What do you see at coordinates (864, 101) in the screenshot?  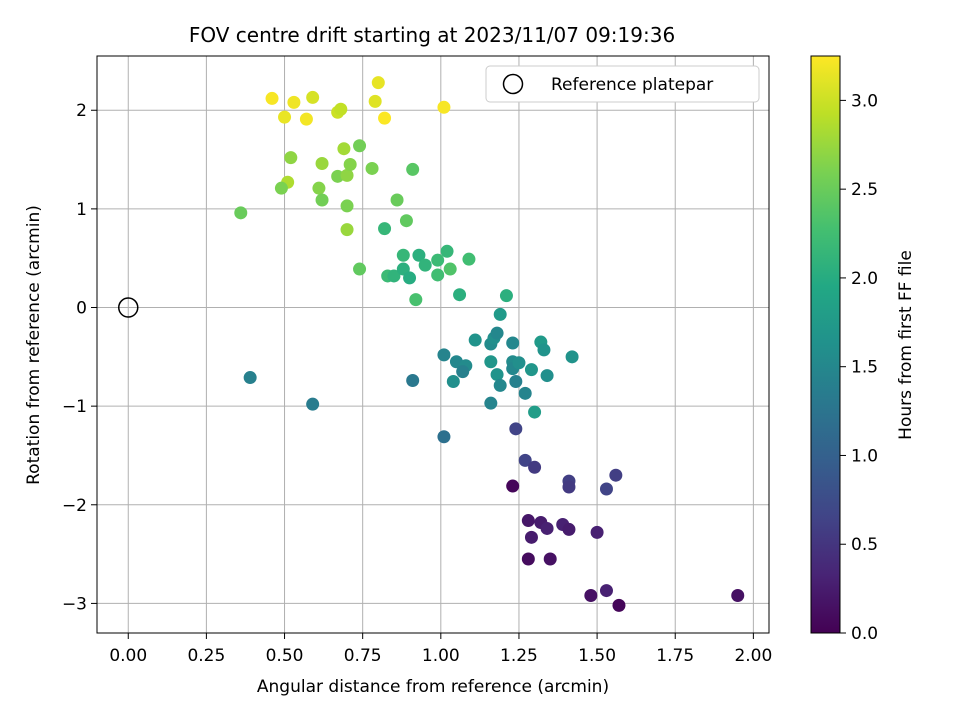 I see `colorbar-tick-label: 3.0` at bounding box center [864, 101].